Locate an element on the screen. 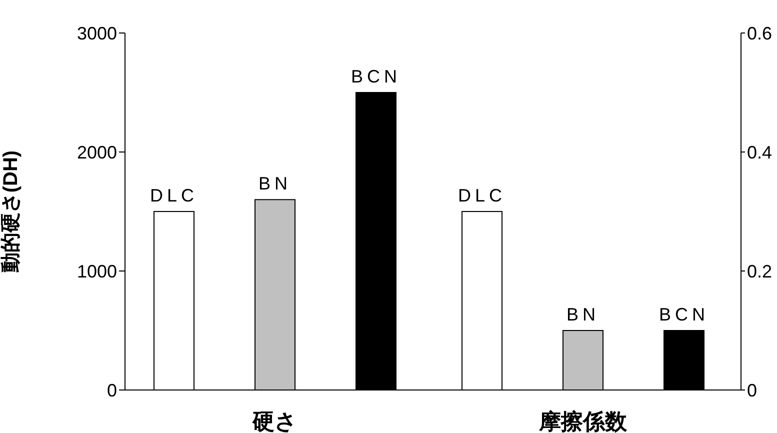  y-tick-label: 3000 is located at coordinates (96, 33).